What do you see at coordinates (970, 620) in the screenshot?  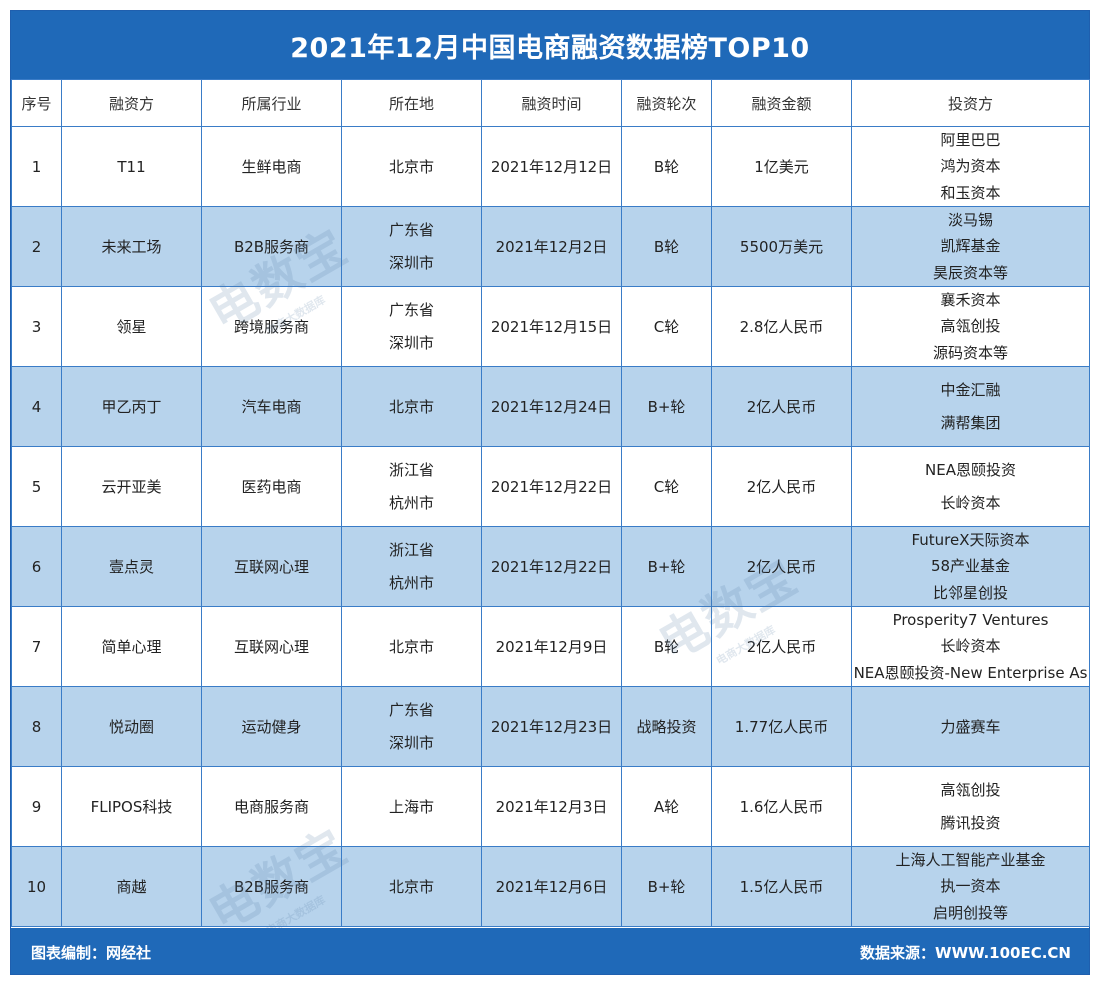 I see `cell-investors-line: Prosperity7 Ventures` at bounding box center [970, 620].